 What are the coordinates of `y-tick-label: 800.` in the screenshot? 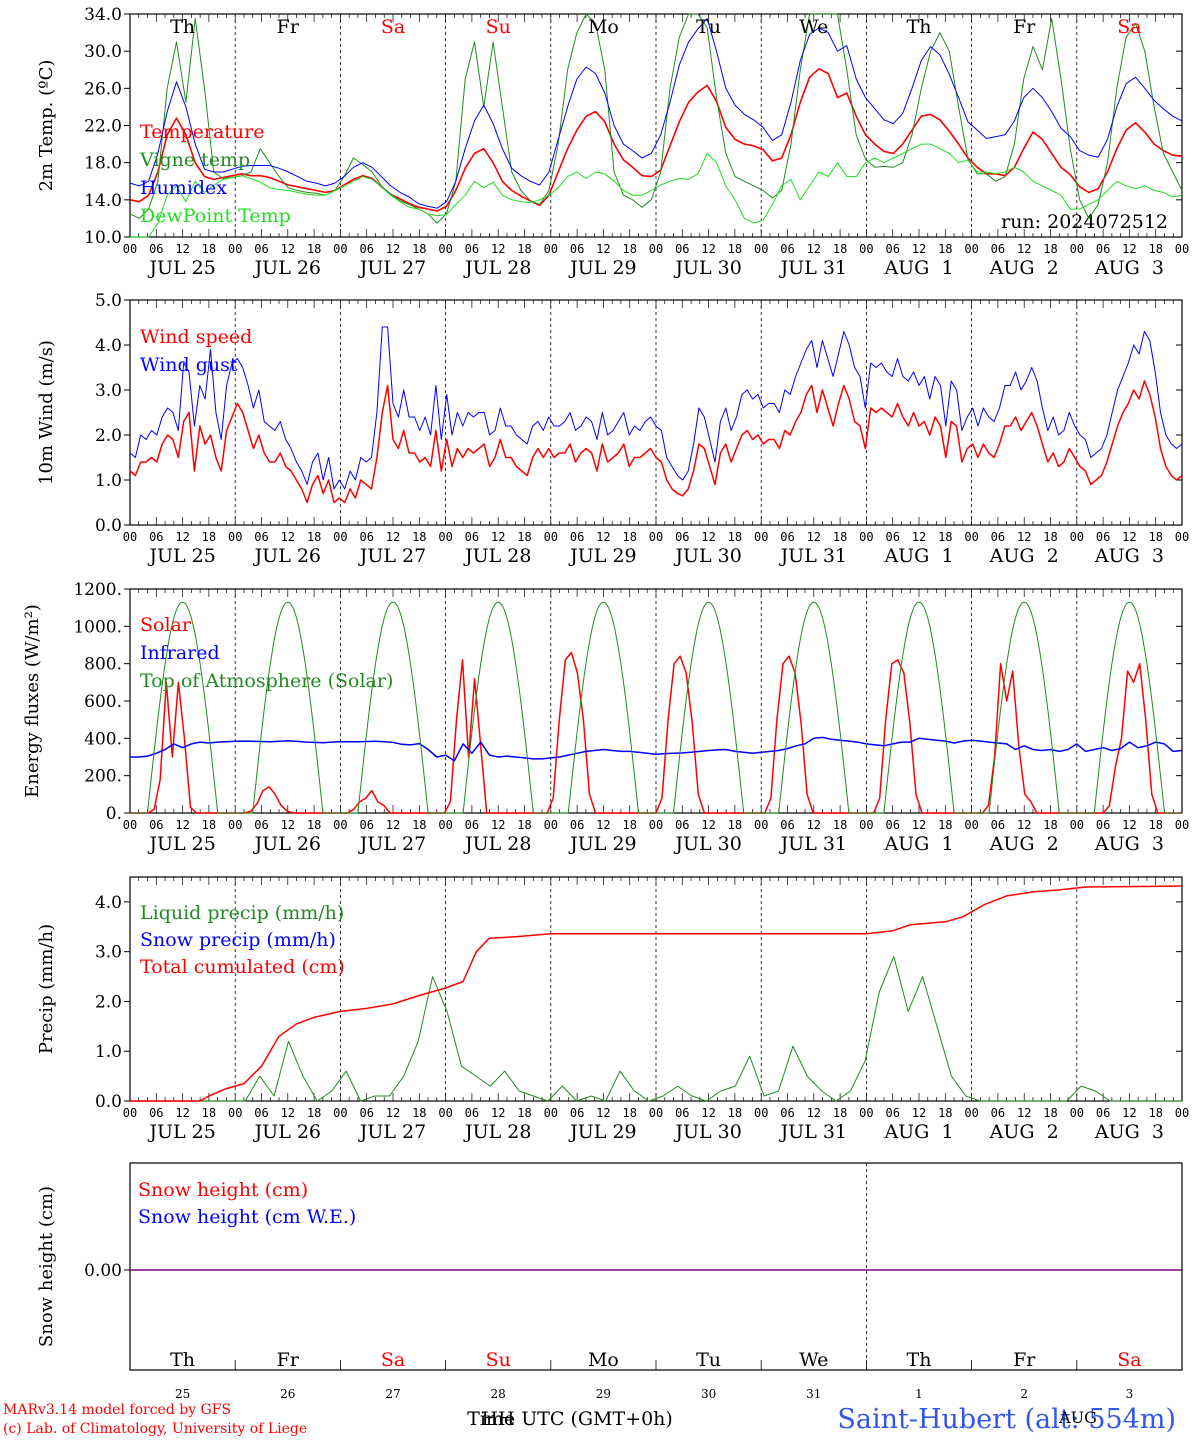 It's located at (103, 665).